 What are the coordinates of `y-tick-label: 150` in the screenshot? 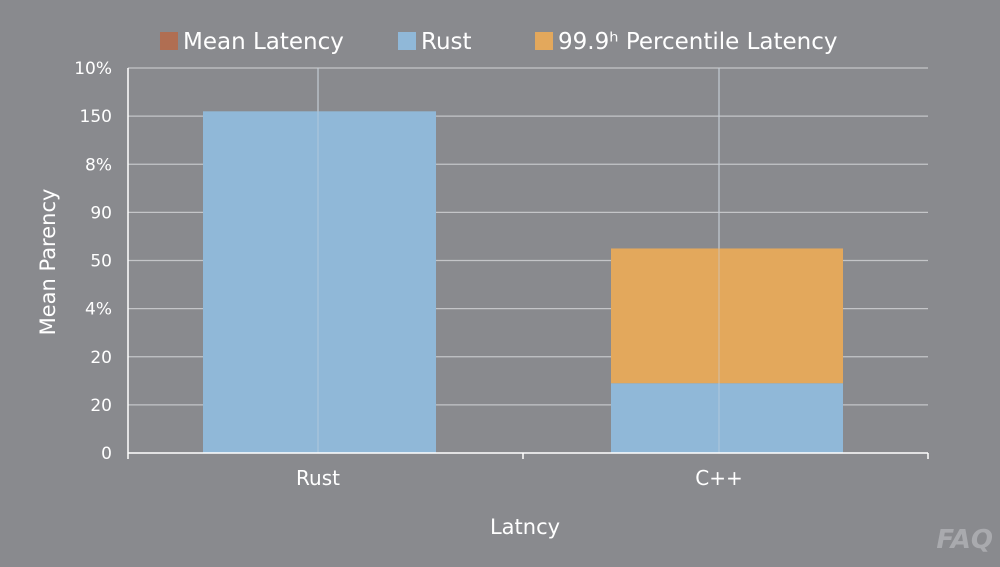 It's located at (96, 117).